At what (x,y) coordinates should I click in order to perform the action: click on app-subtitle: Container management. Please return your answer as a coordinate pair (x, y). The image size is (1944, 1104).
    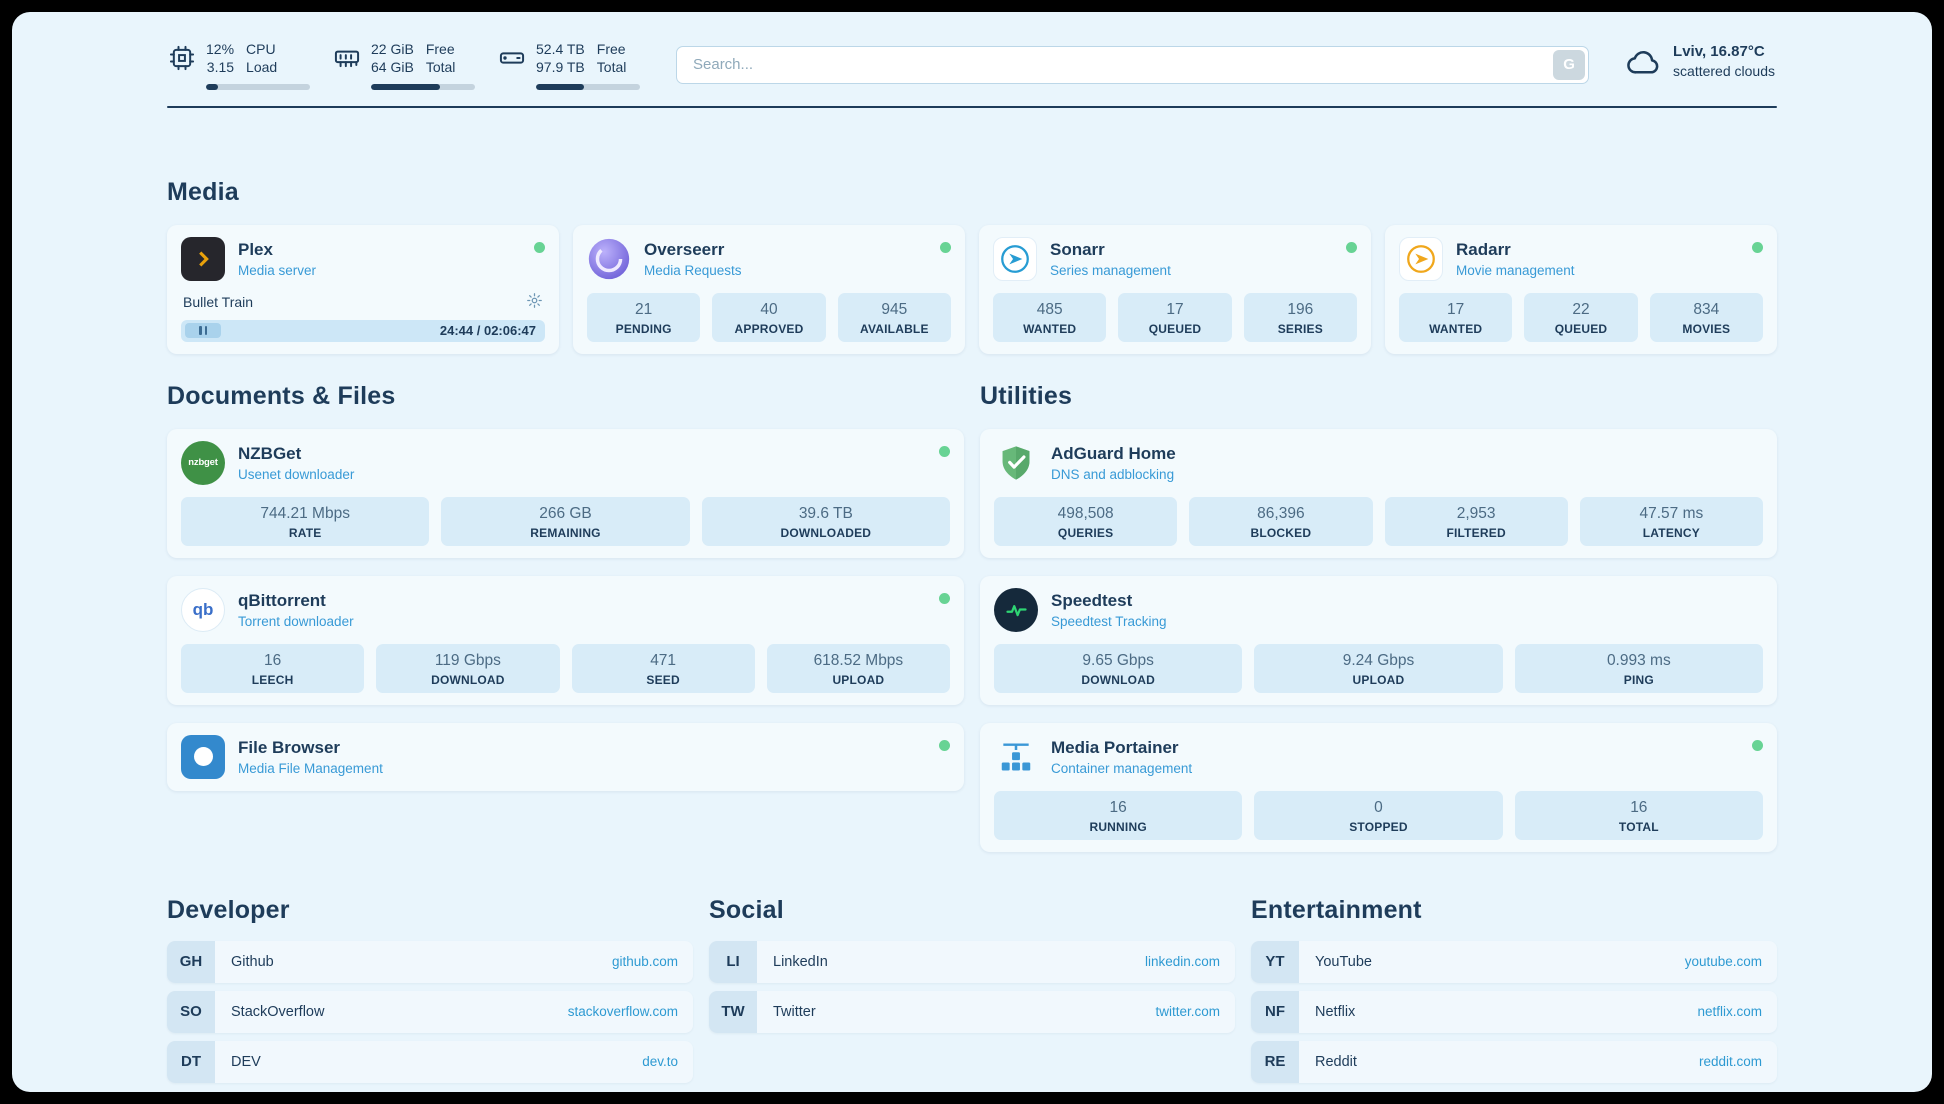
    Looking at the image, I should click on (1122, 768).